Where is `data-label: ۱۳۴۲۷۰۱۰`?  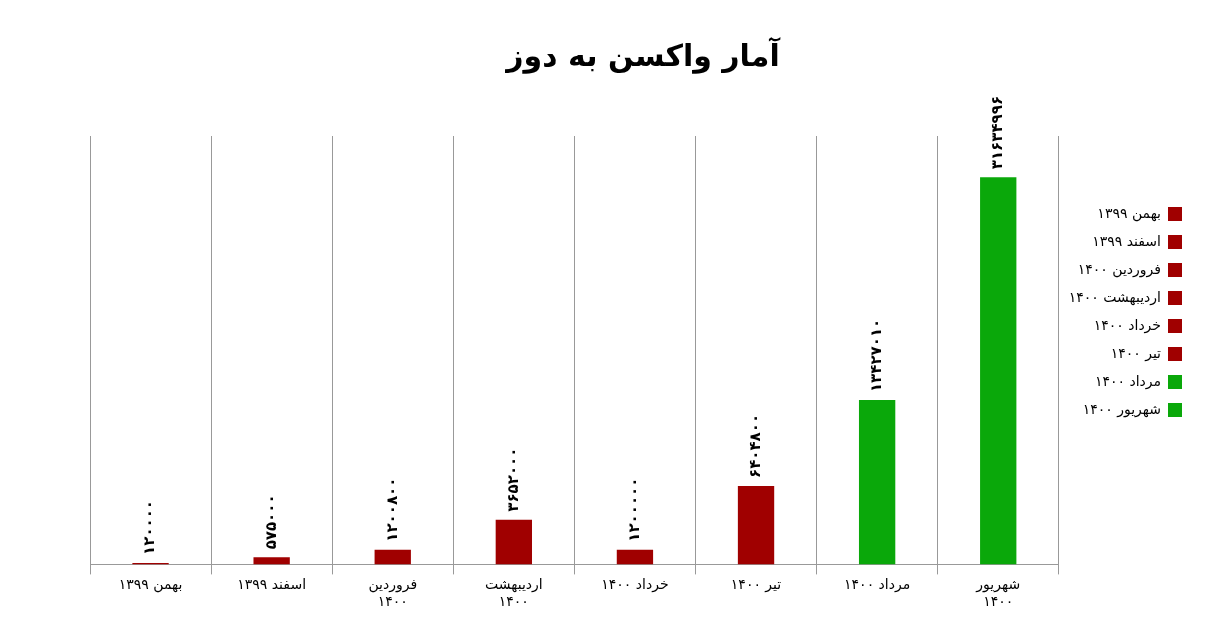 data-label: ۱۳۴۲۷۰۱۰ is located at coordinates (876, 355).